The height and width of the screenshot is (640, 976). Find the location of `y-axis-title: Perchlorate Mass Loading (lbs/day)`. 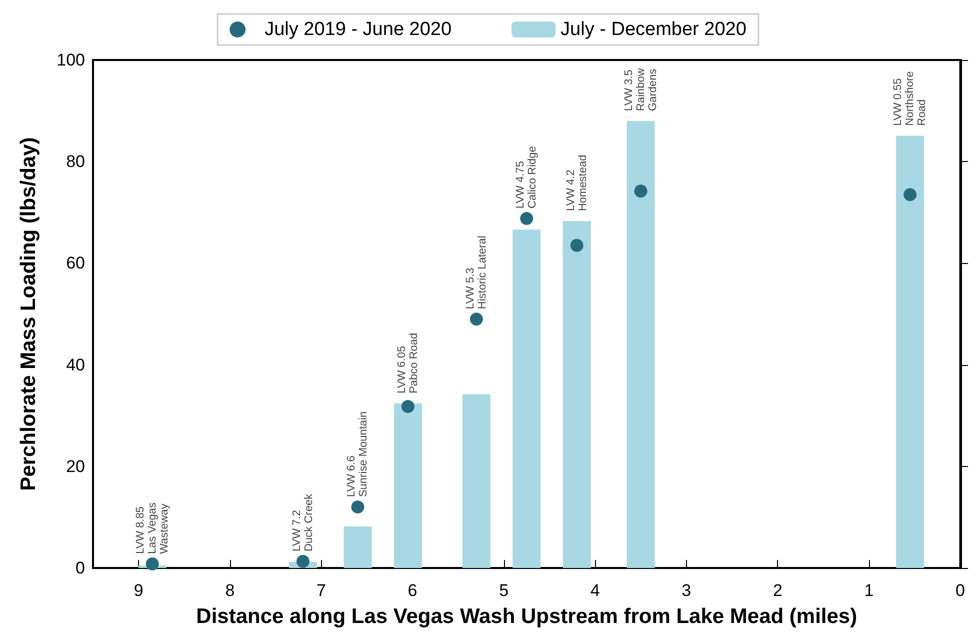

y-axis-title: Perchlorate Mass Loading (lbs/day) is located at coordinates (28, 314).